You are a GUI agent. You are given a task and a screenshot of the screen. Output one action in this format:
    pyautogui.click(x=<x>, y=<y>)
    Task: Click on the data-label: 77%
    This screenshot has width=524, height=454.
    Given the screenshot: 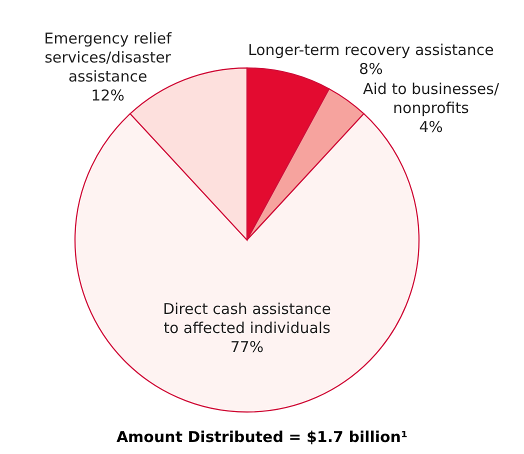 What is the action you would take?
    pyautogui.click(x=247, y=347)
    